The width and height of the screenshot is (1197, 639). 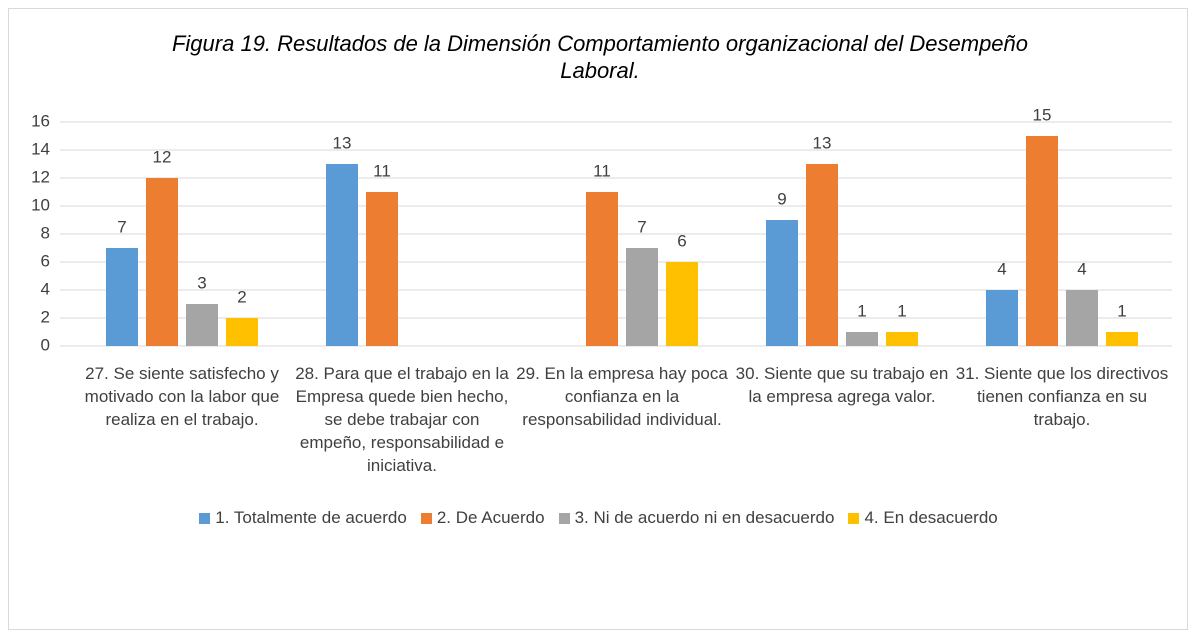 I want to click on legend-item: 4. En desacuerdo, so click(x=923, y=518).